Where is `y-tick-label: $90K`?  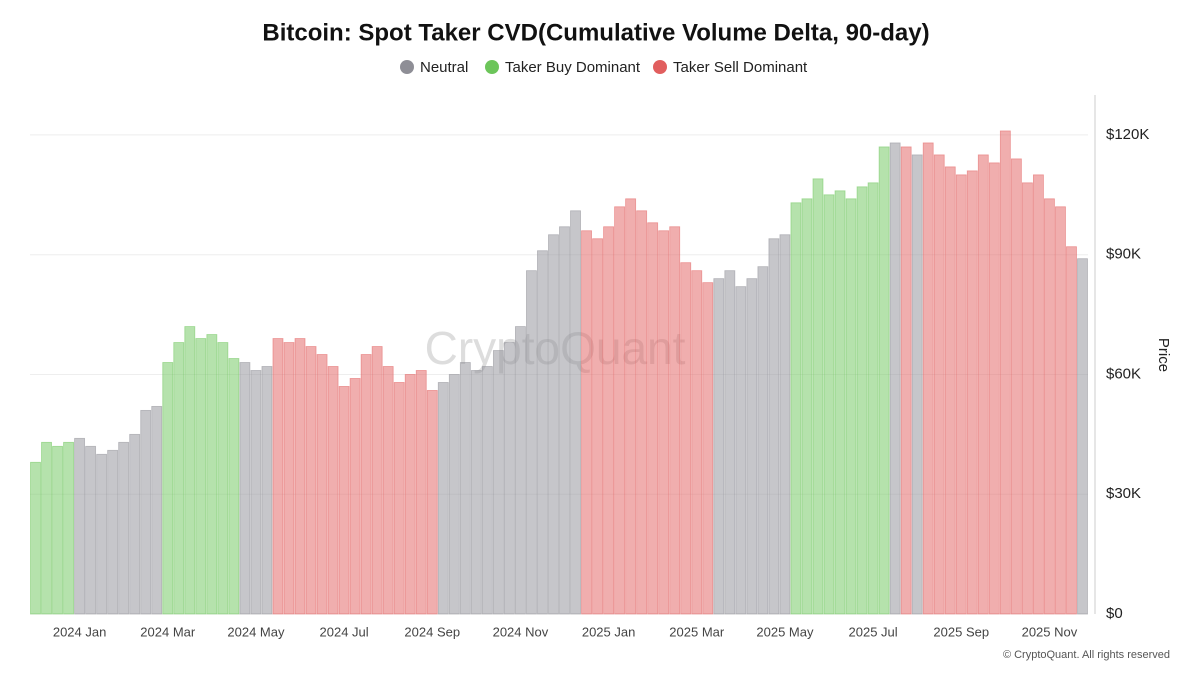
y-tick-label: $90K is located at coordinates (1123, 254).